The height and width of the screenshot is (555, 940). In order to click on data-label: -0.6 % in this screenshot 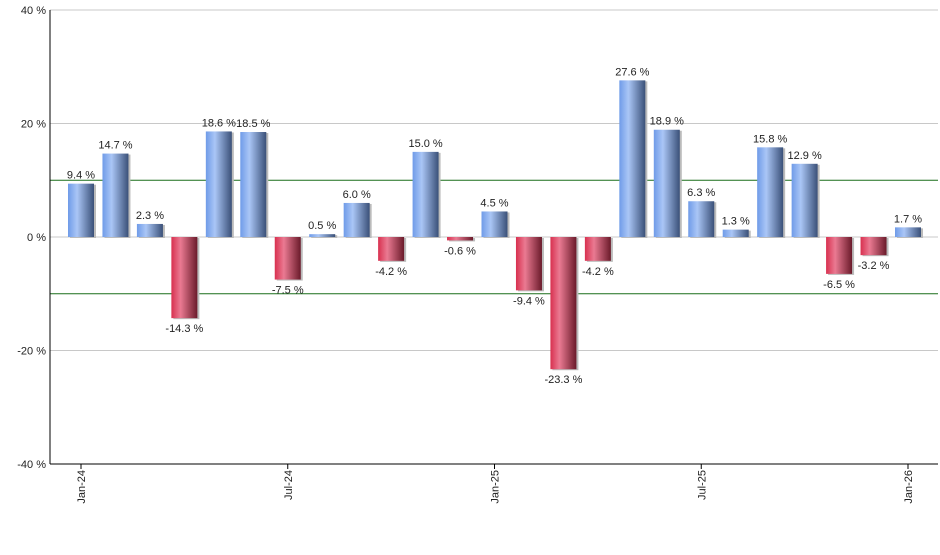, I will do `click(460, 251)`.